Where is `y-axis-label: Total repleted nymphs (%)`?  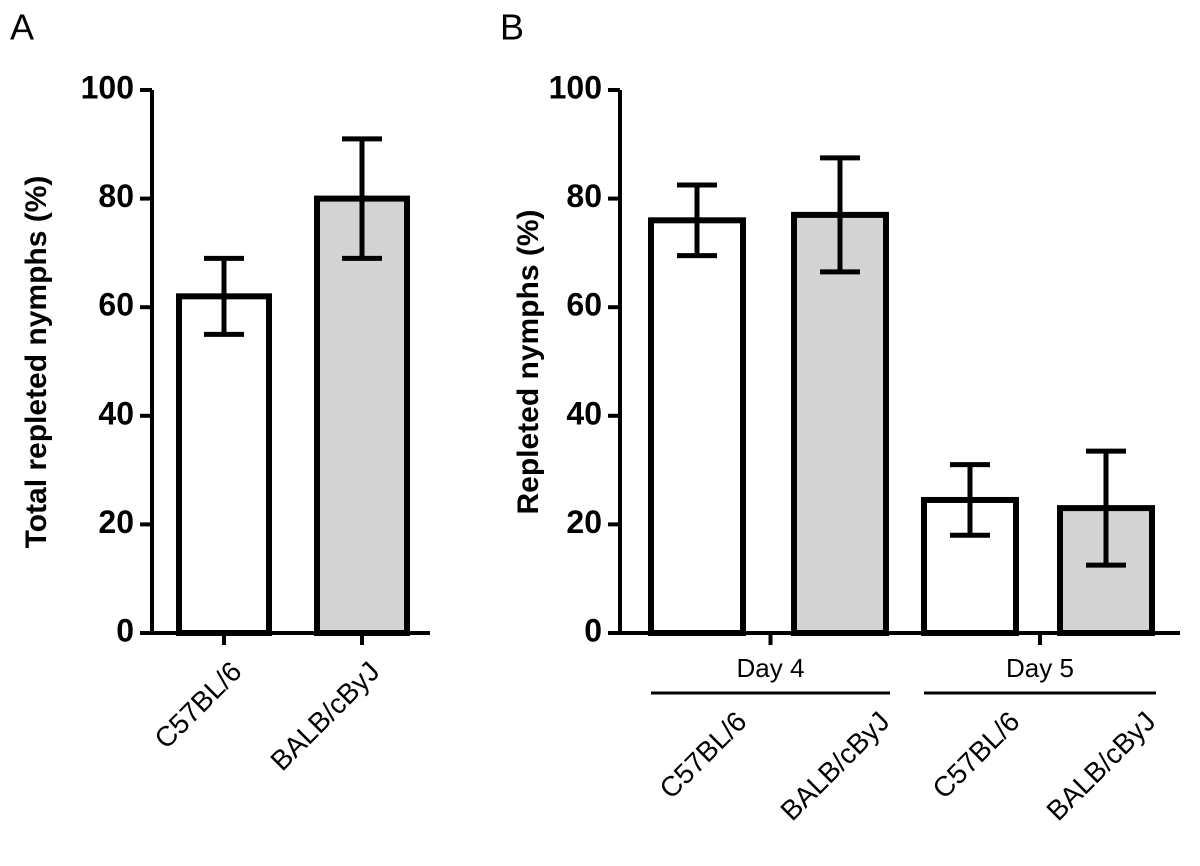
y-axis-label: Total repleted nymphs (%) is located at coordinates (36, 362).